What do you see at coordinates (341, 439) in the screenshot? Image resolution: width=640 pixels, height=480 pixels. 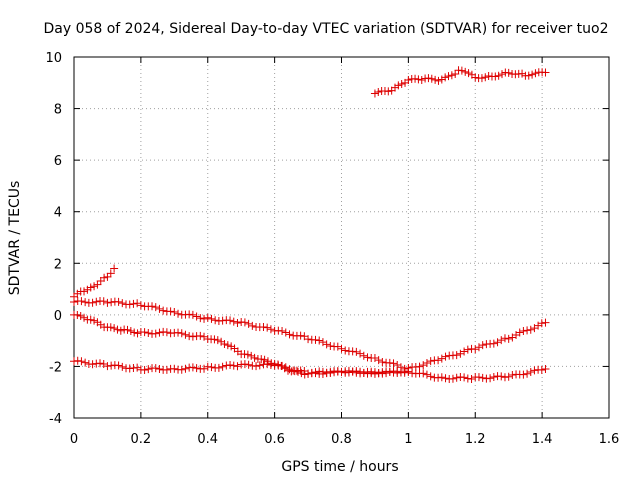 I see `x-tick-label: 0.8` at bounding box center [341, 439].